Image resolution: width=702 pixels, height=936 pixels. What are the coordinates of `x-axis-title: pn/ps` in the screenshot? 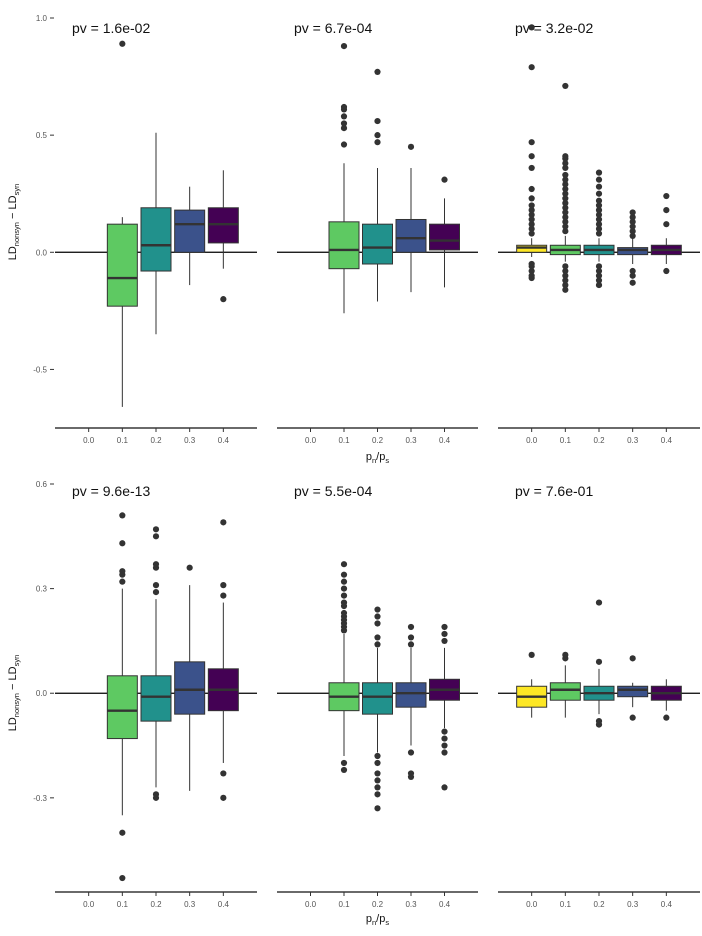 It's located at (377, 458).